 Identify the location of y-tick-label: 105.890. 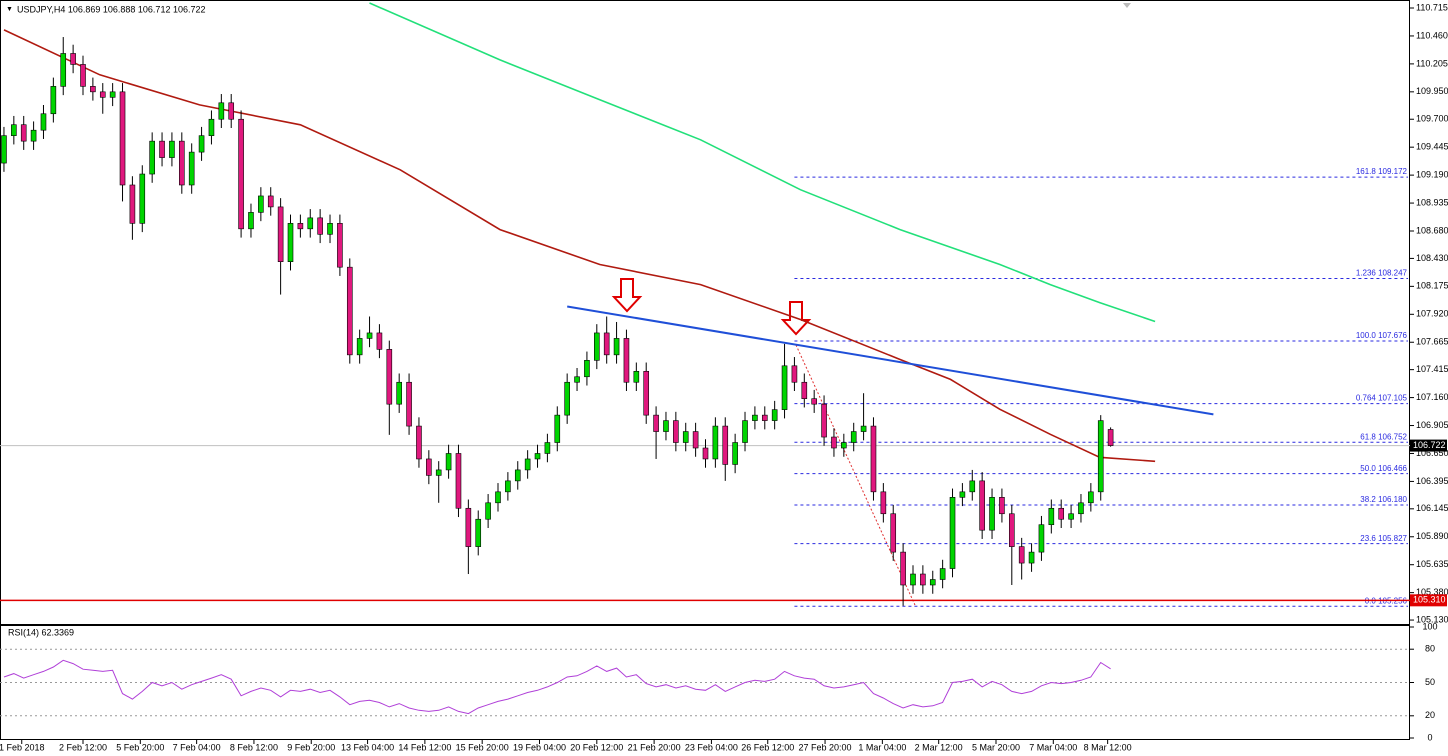
(1432, 536).